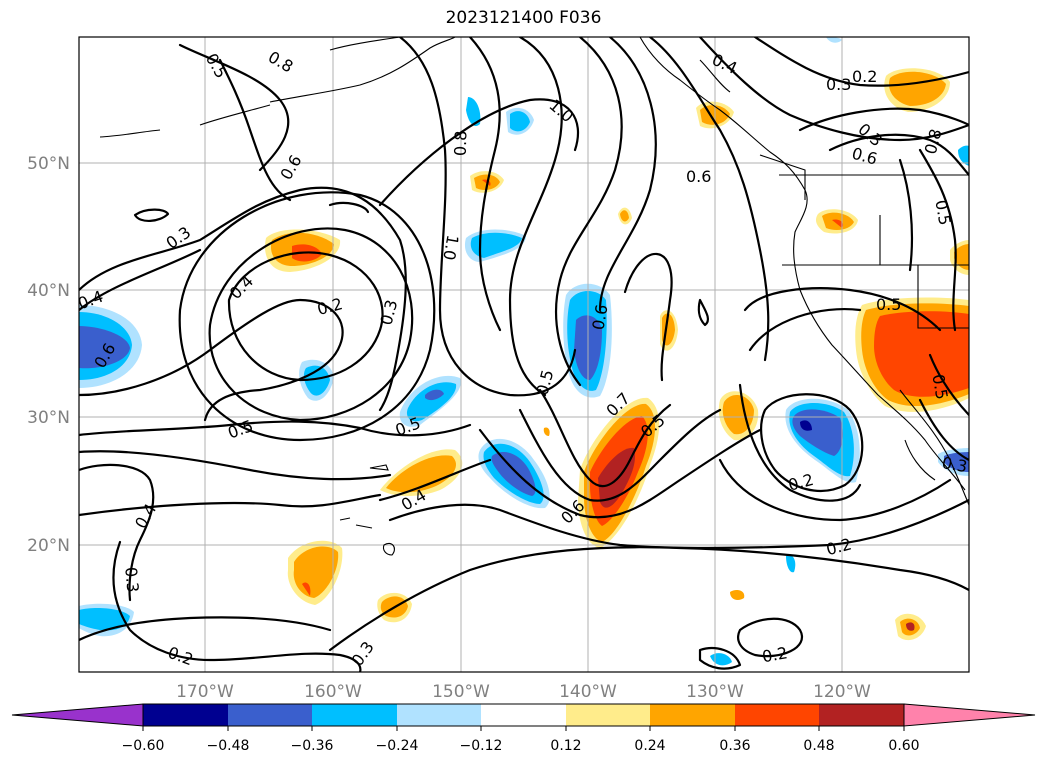  What do you see at coordinates (818, 746) in the screenshot?
I see `colorbar-tick-label: 0.48` at bounding box center [818, 746].